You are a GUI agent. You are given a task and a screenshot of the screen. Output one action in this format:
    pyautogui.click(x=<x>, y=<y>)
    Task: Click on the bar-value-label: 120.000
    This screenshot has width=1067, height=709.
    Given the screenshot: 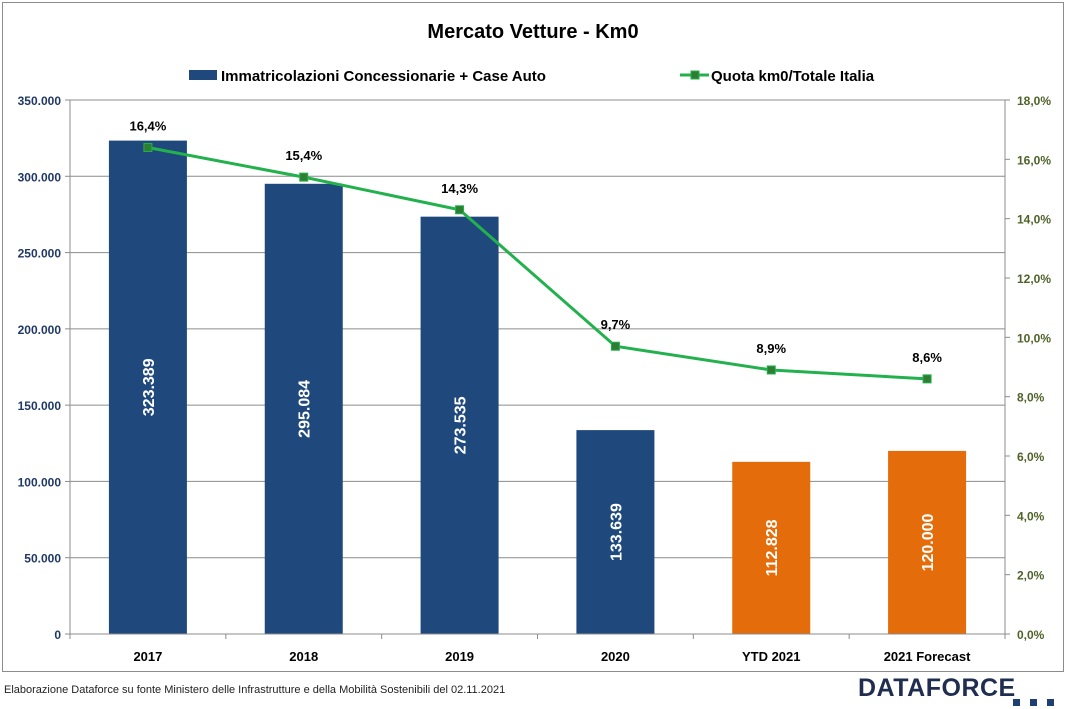 What is the action you would take?
    pyautogui.click(x=928, y=542)
    